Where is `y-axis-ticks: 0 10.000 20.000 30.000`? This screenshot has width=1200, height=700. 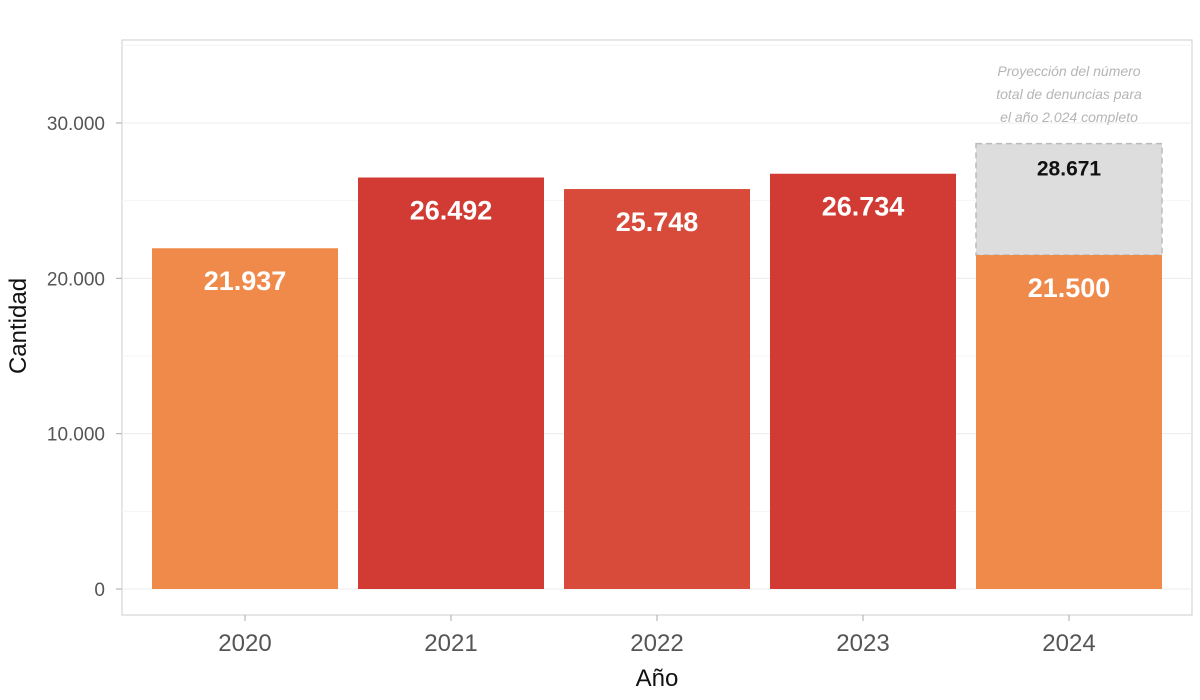
y-axis-ticks: 0 10.000 20.000 30.000 is located at coordinates (84, 357).